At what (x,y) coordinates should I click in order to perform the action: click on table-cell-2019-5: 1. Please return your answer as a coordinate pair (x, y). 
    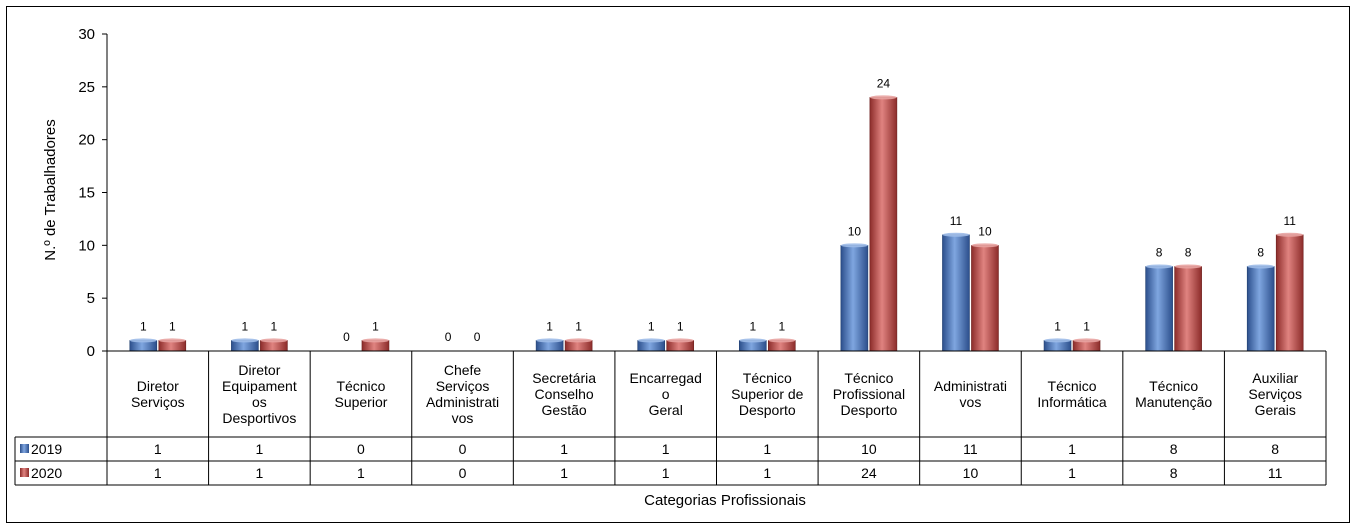
    Looking at the image, I should click on (564, 449).